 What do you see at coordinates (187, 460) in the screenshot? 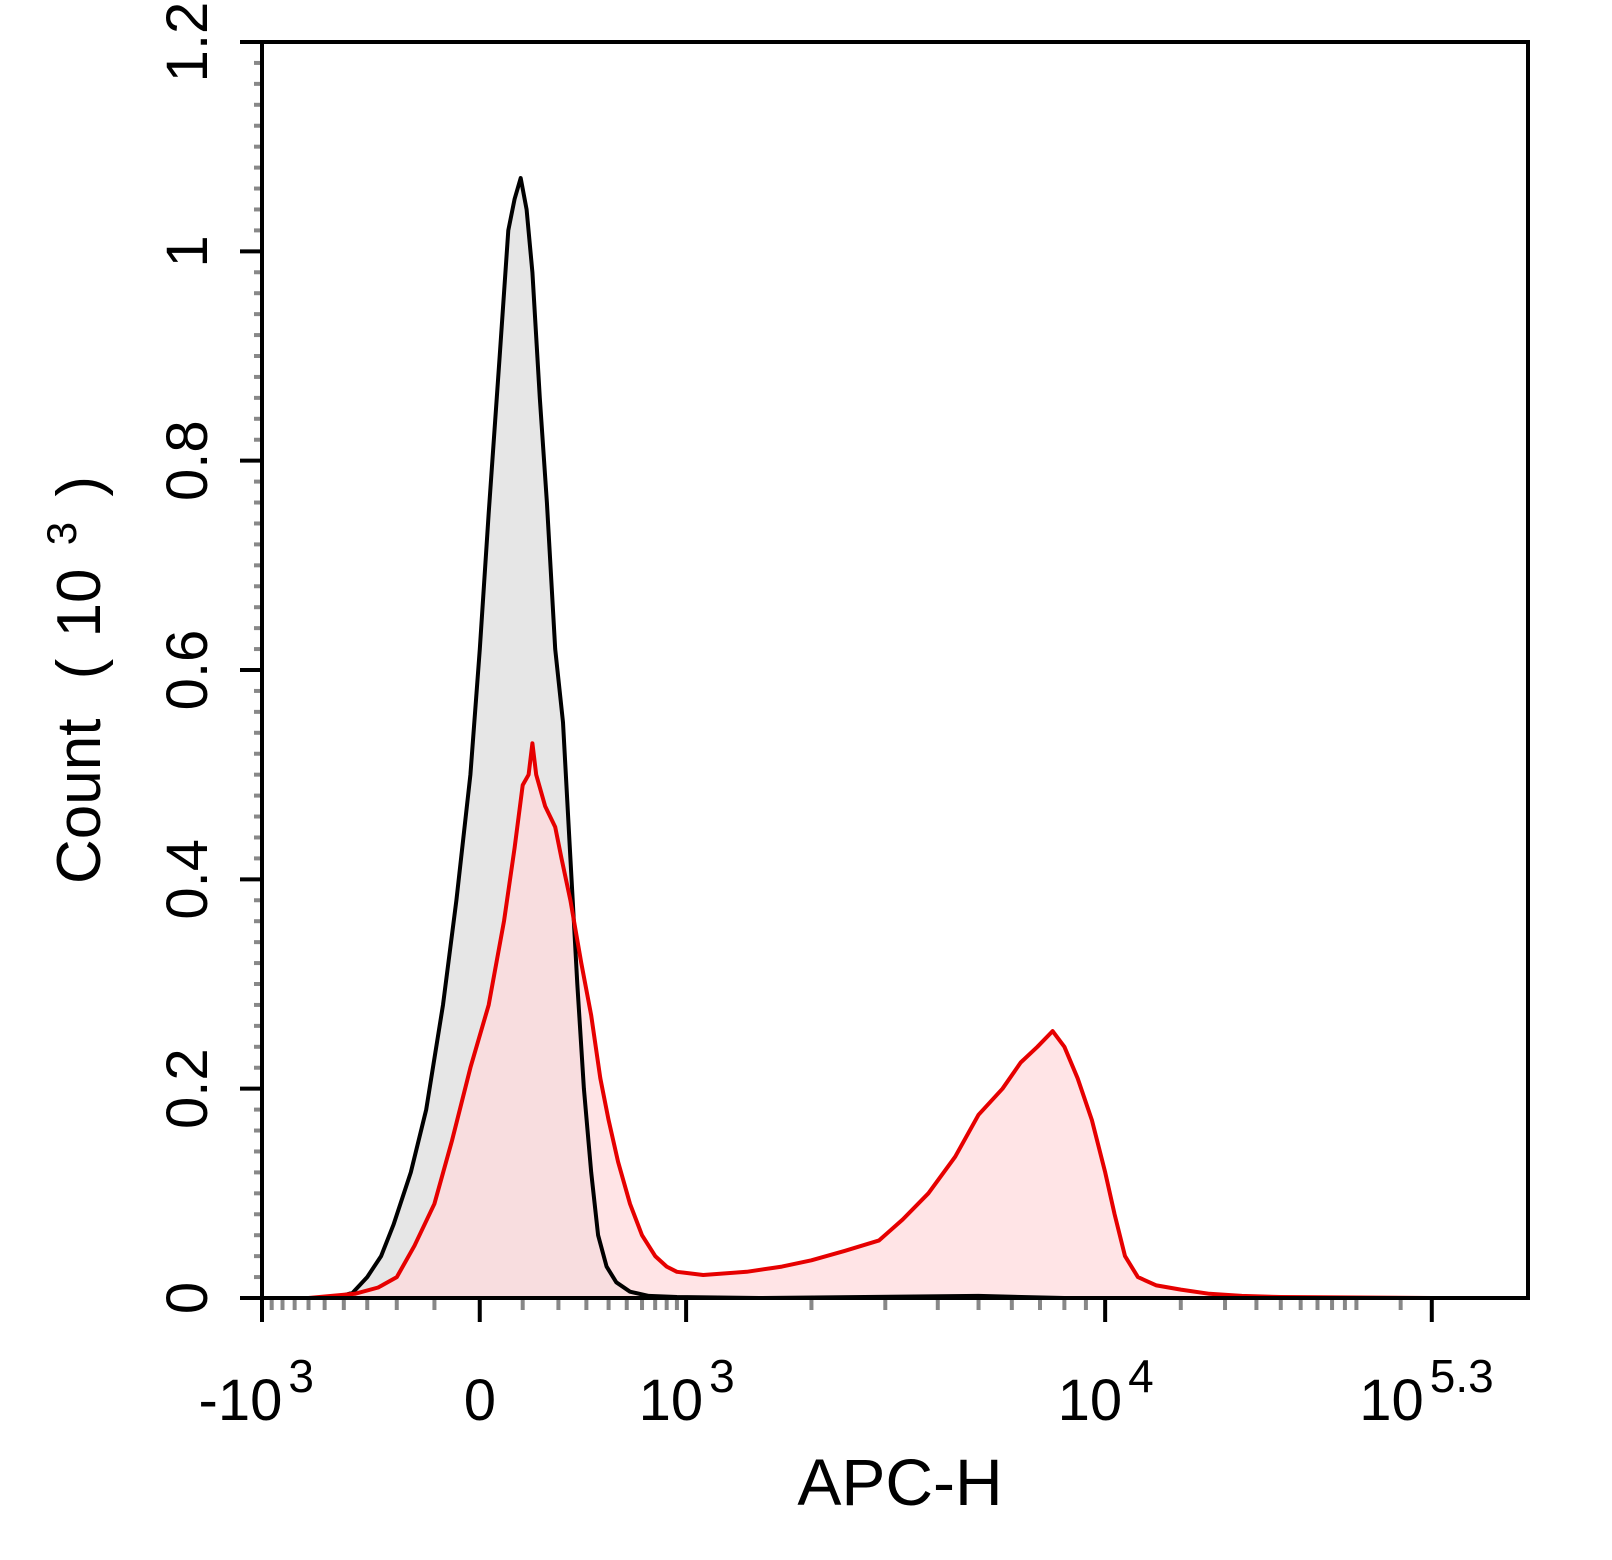
I see `y-tick-label: 0.8` at bounding box center [187, 460].